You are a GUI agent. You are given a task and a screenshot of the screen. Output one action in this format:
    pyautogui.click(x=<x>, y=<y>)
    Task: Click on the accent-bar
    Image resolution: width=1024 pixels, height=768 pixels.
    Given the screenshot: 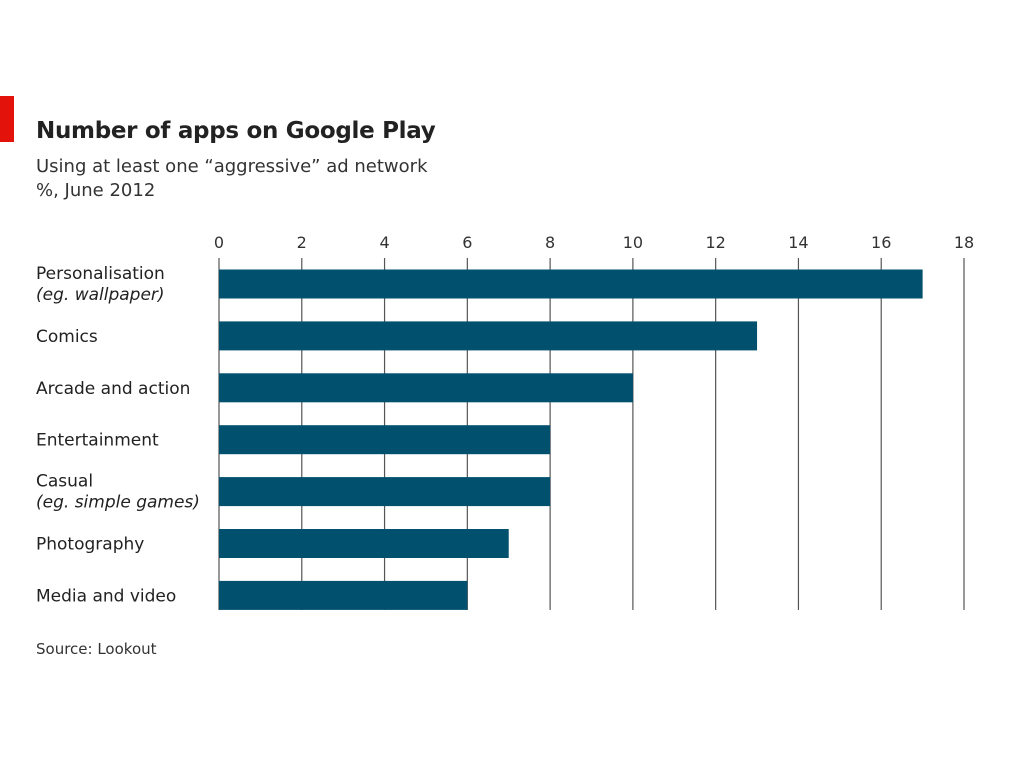 What is the action you would take?
    pyautogui.click(x=7, y=119)
    